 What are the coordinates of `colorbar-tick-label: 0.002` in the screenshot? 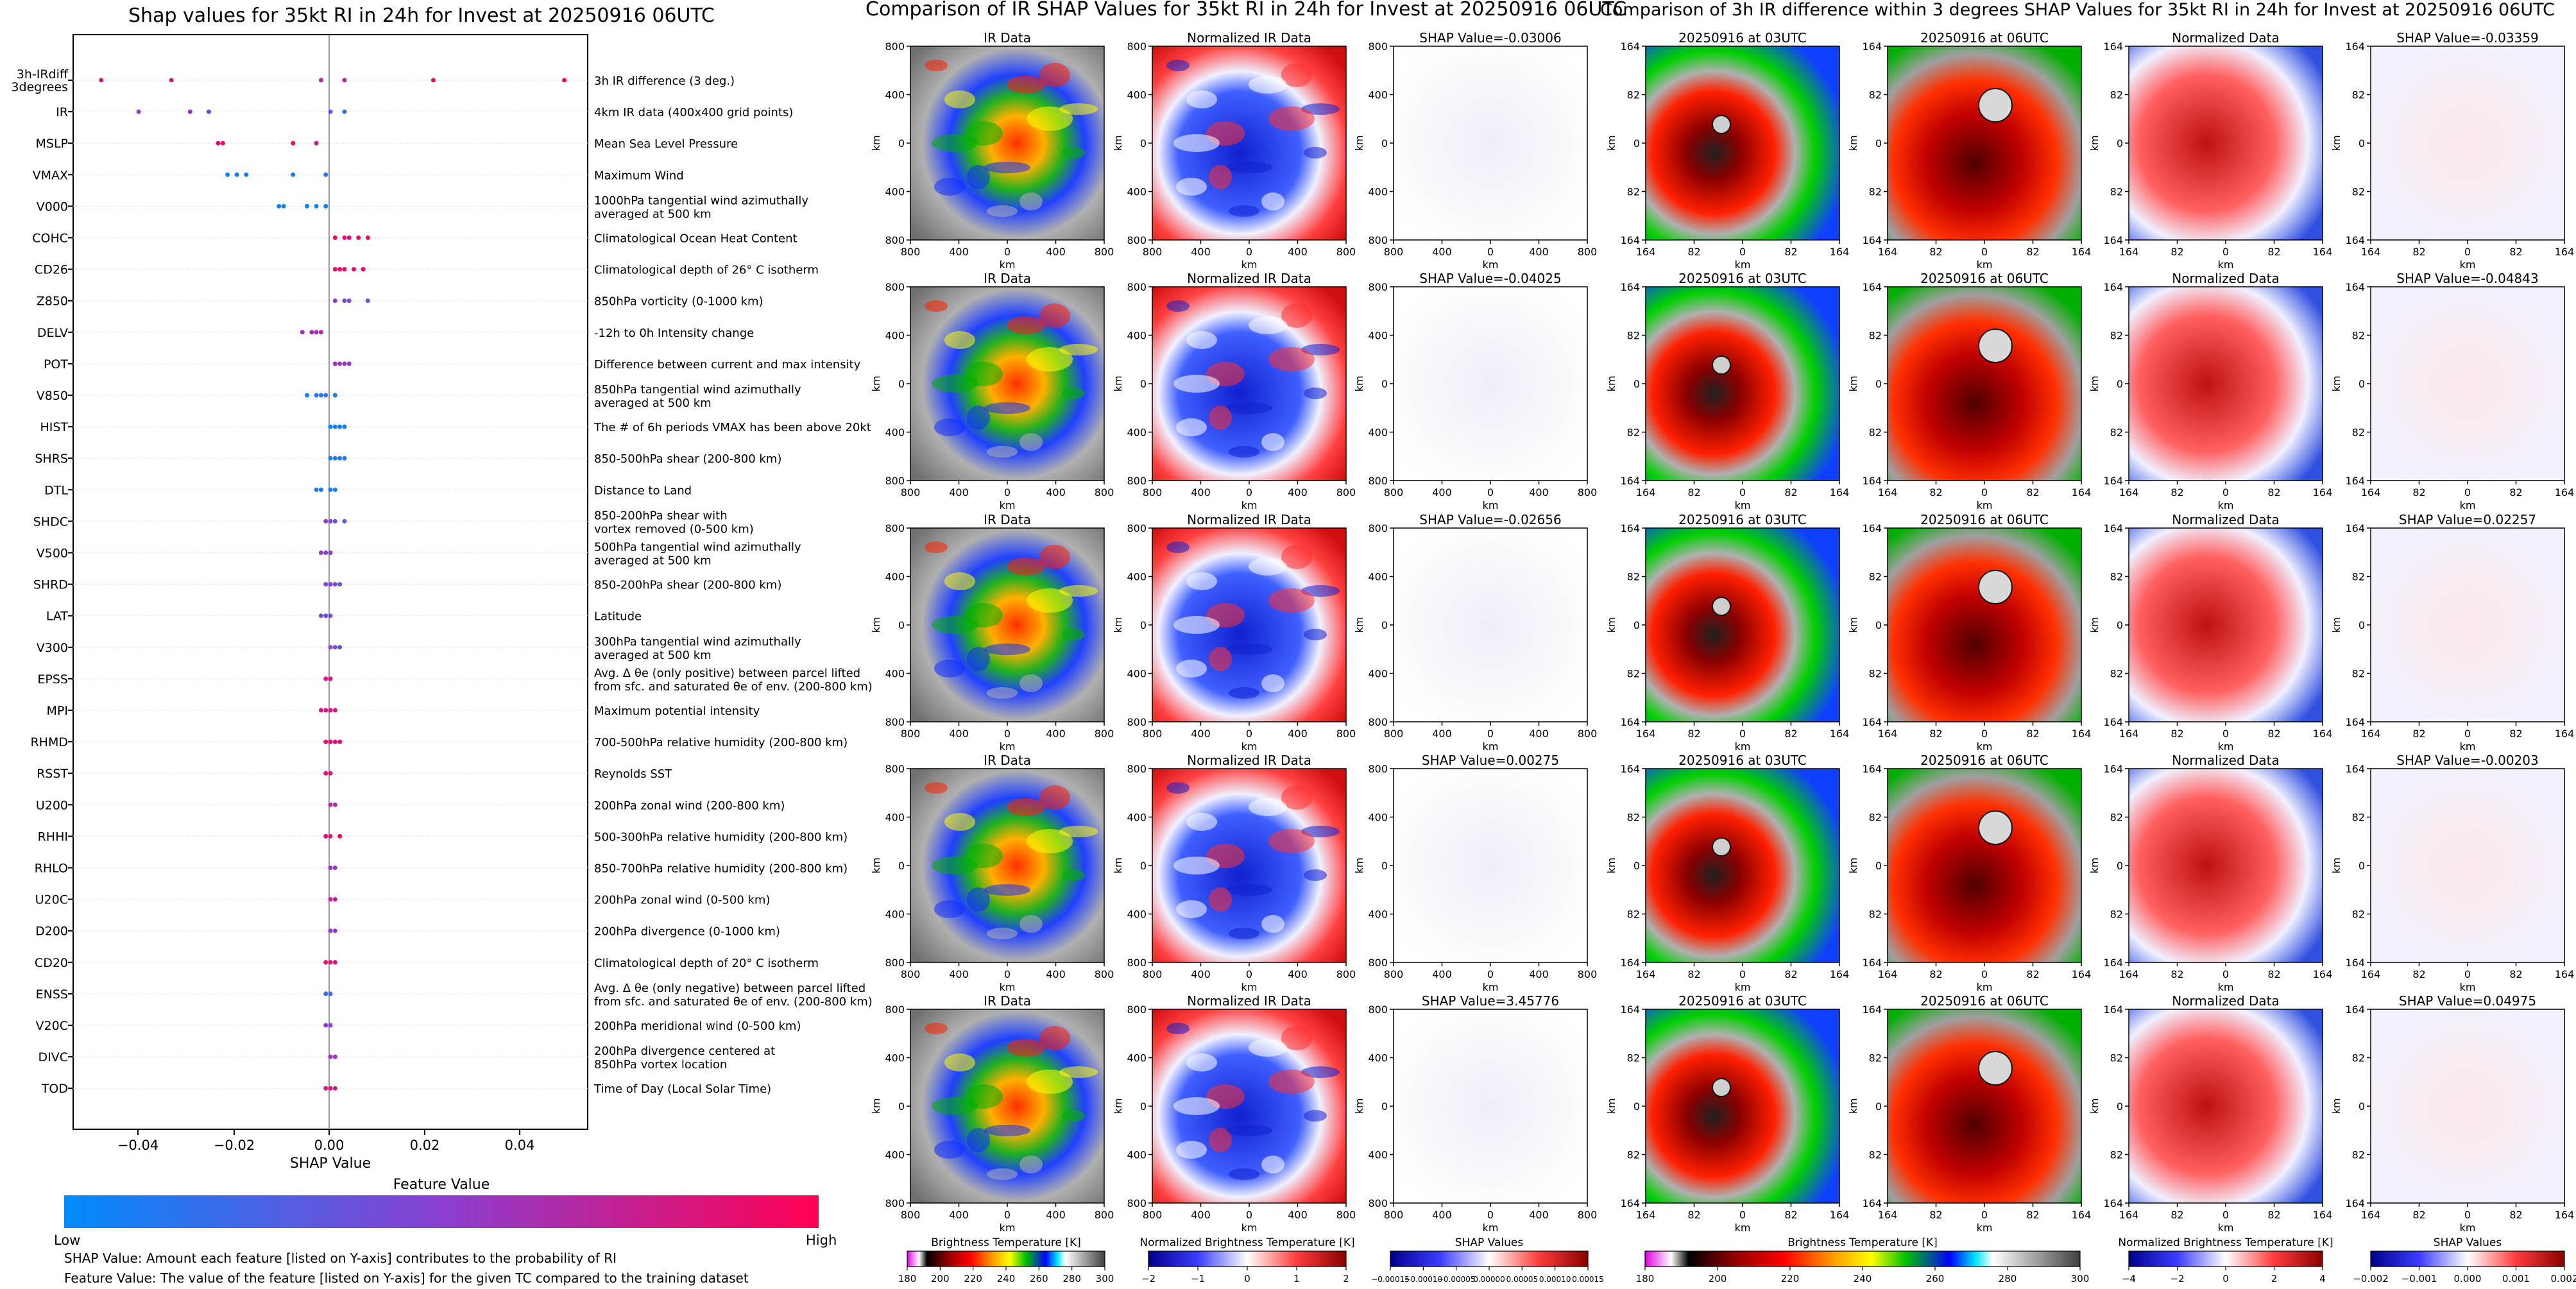 It's located at (2563, 1279).